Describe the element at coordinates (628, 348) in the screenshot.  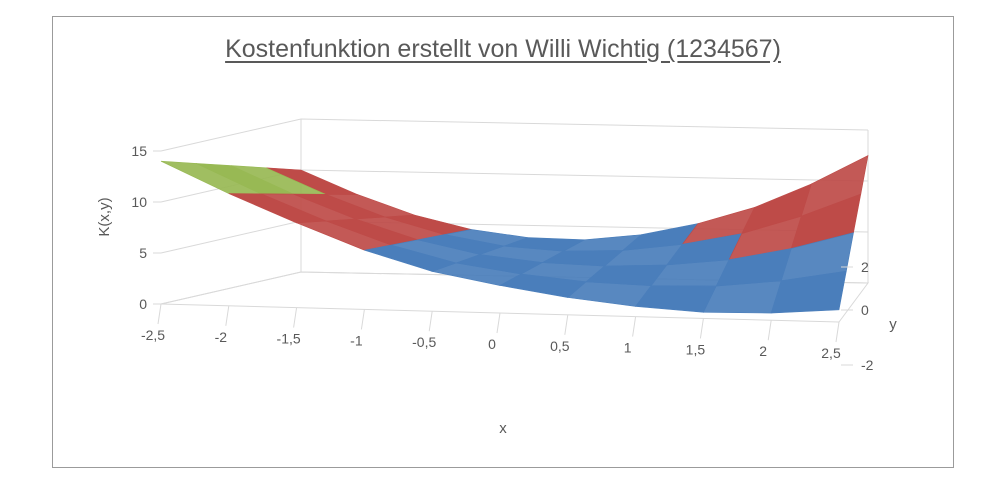
I see `x-tick-label: 1` at that location.